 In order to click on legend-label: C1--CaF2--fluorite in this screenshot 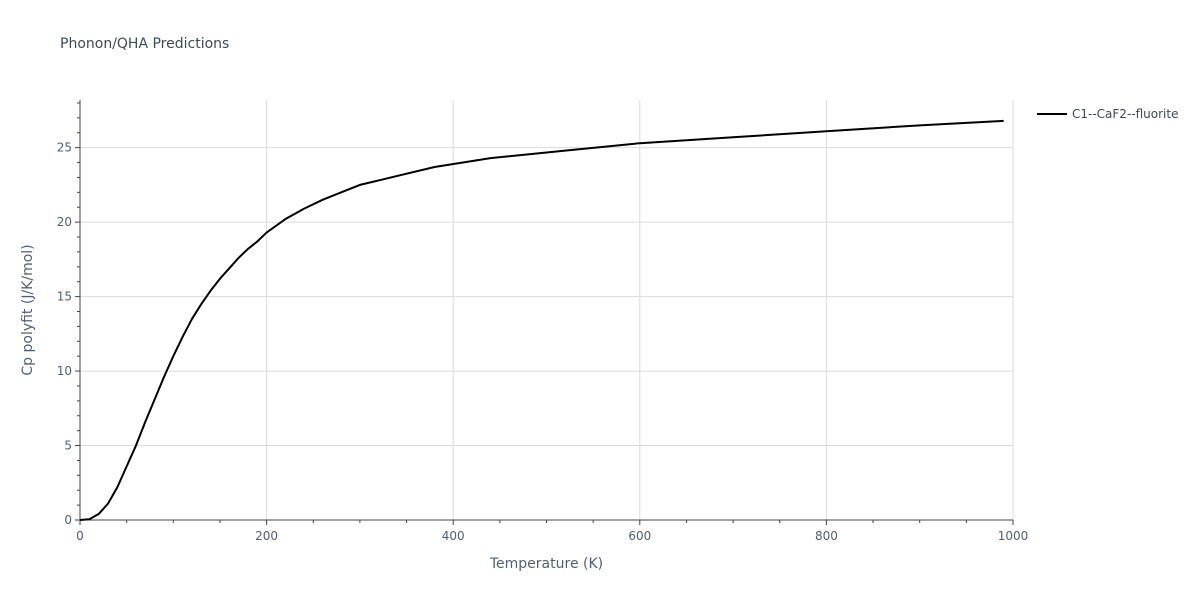, I will do `click(1125, 114)`.